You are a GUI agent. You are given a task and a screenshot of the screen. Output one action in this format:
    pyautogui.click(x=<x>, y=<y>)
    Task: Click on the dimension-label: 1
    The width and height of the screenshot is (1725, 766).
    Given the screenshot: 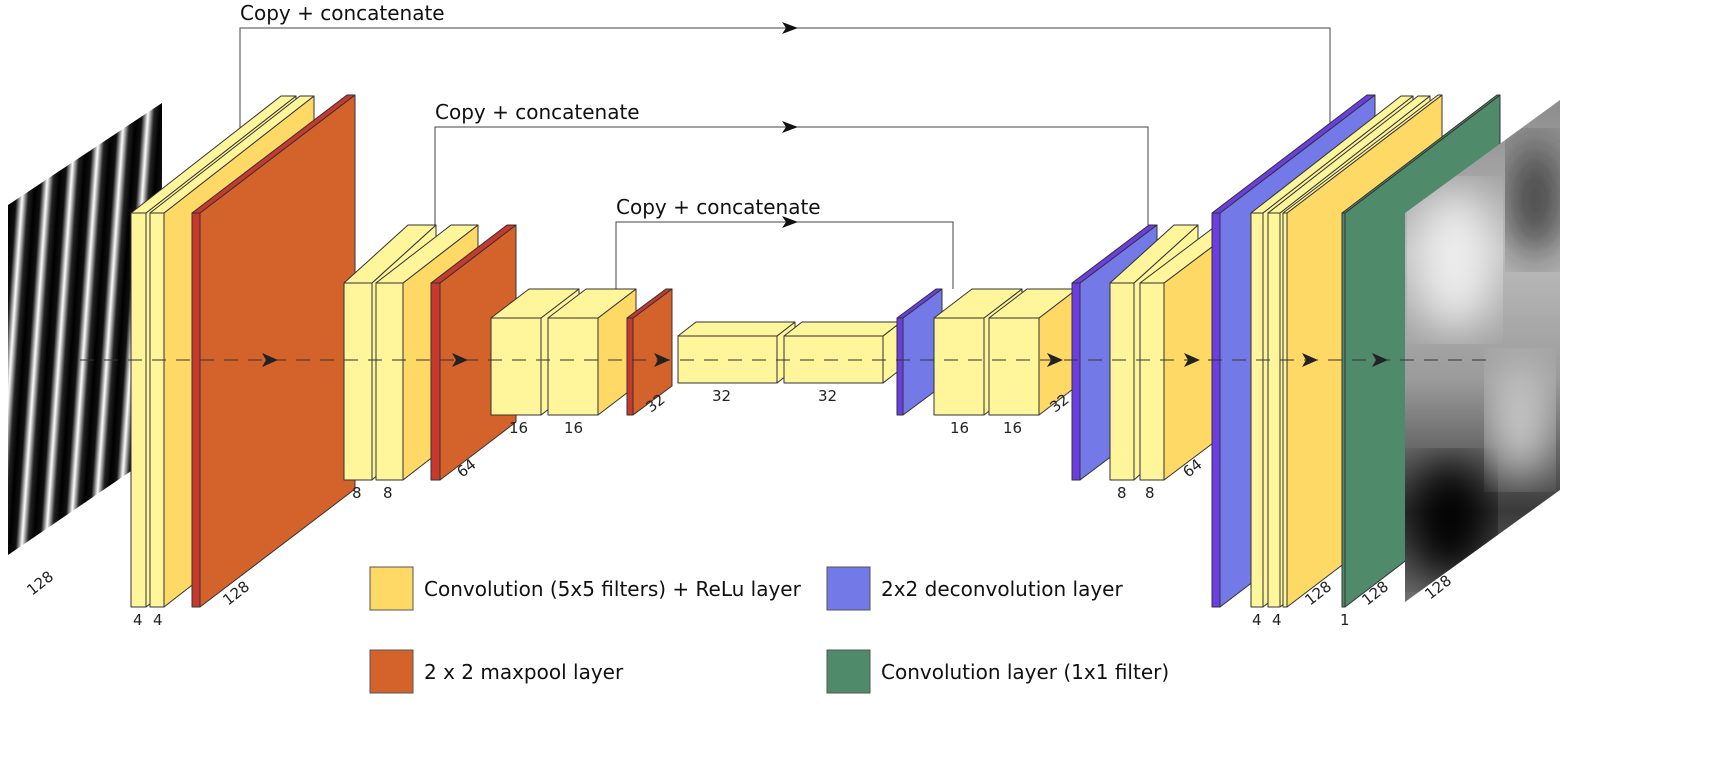 What is the action you would take?
    pyautogui.click(x=1345, y=620)
    